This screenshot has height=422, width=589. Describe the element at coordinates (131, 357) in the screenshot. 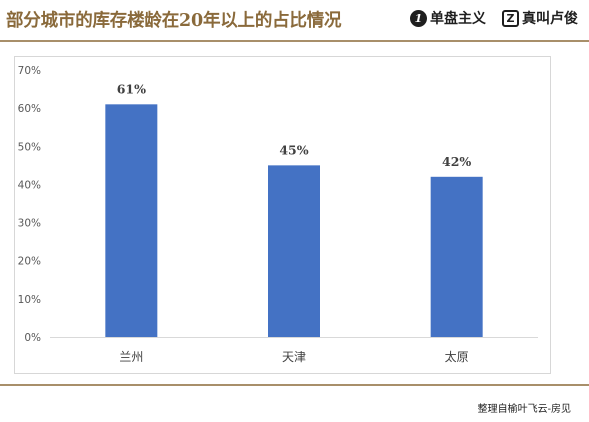

I see `x-category-label: 兰州` at that location.